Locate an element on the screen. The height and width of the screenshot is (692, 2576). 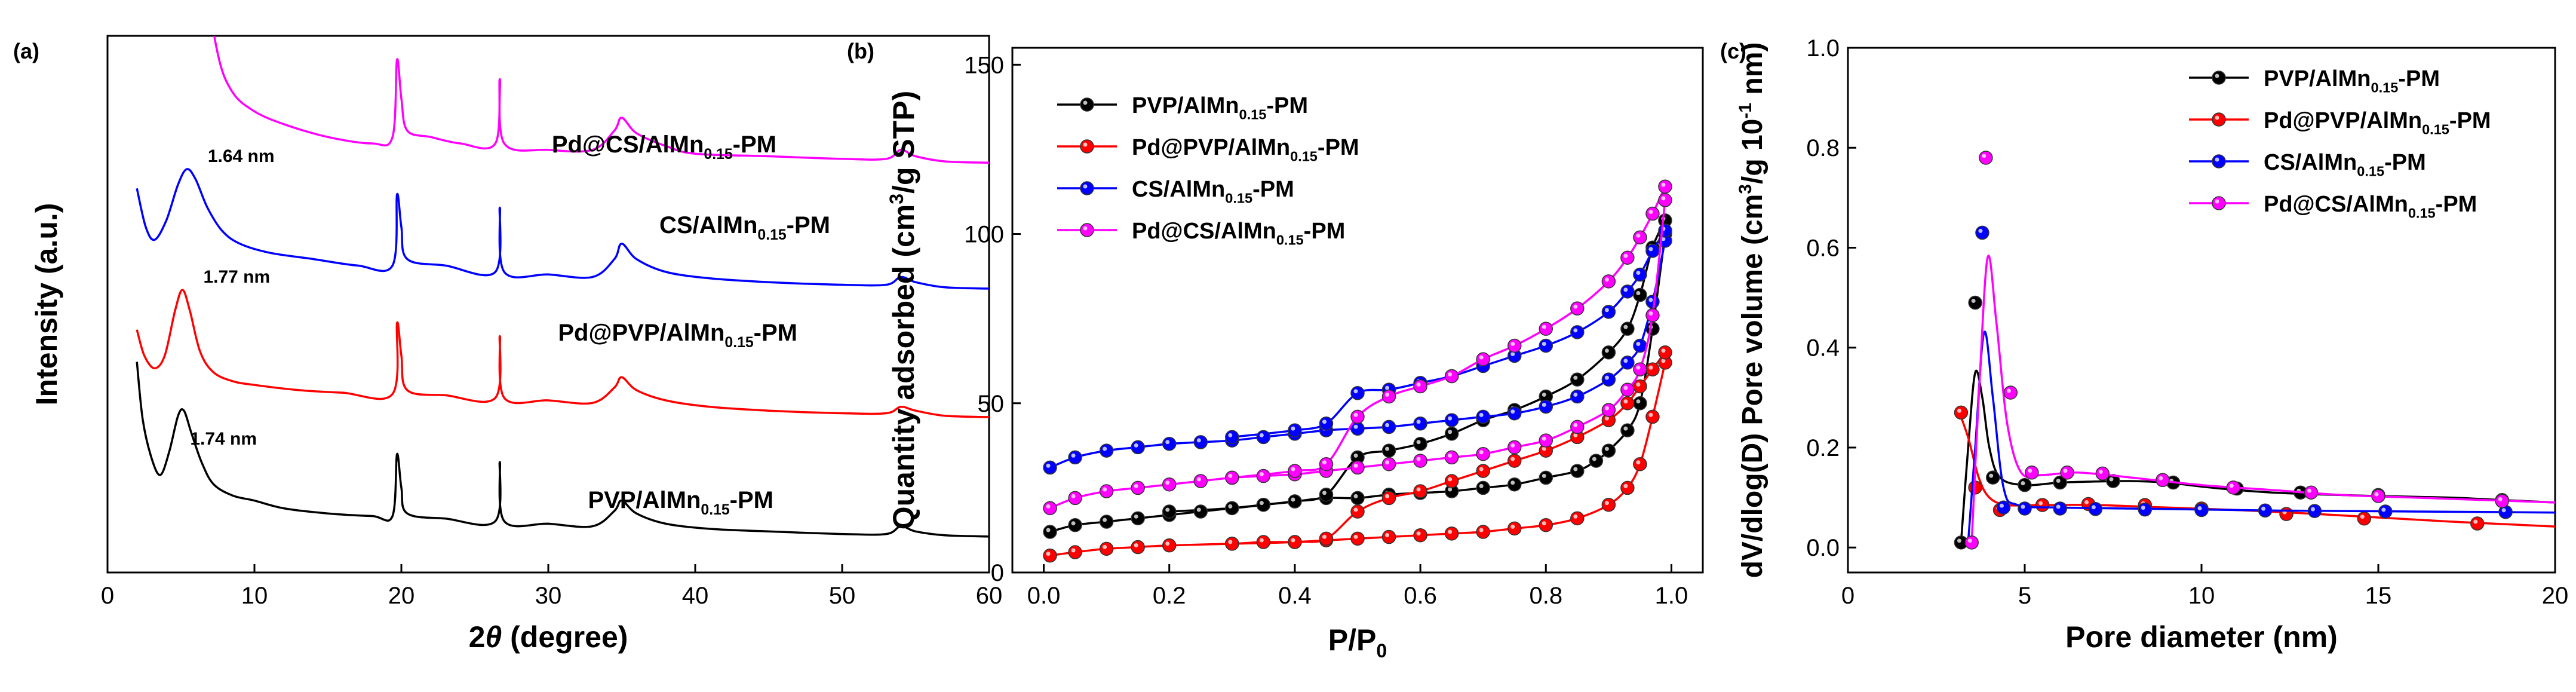
peak-label: 1.64 nm is located at coordinates (241, 156).